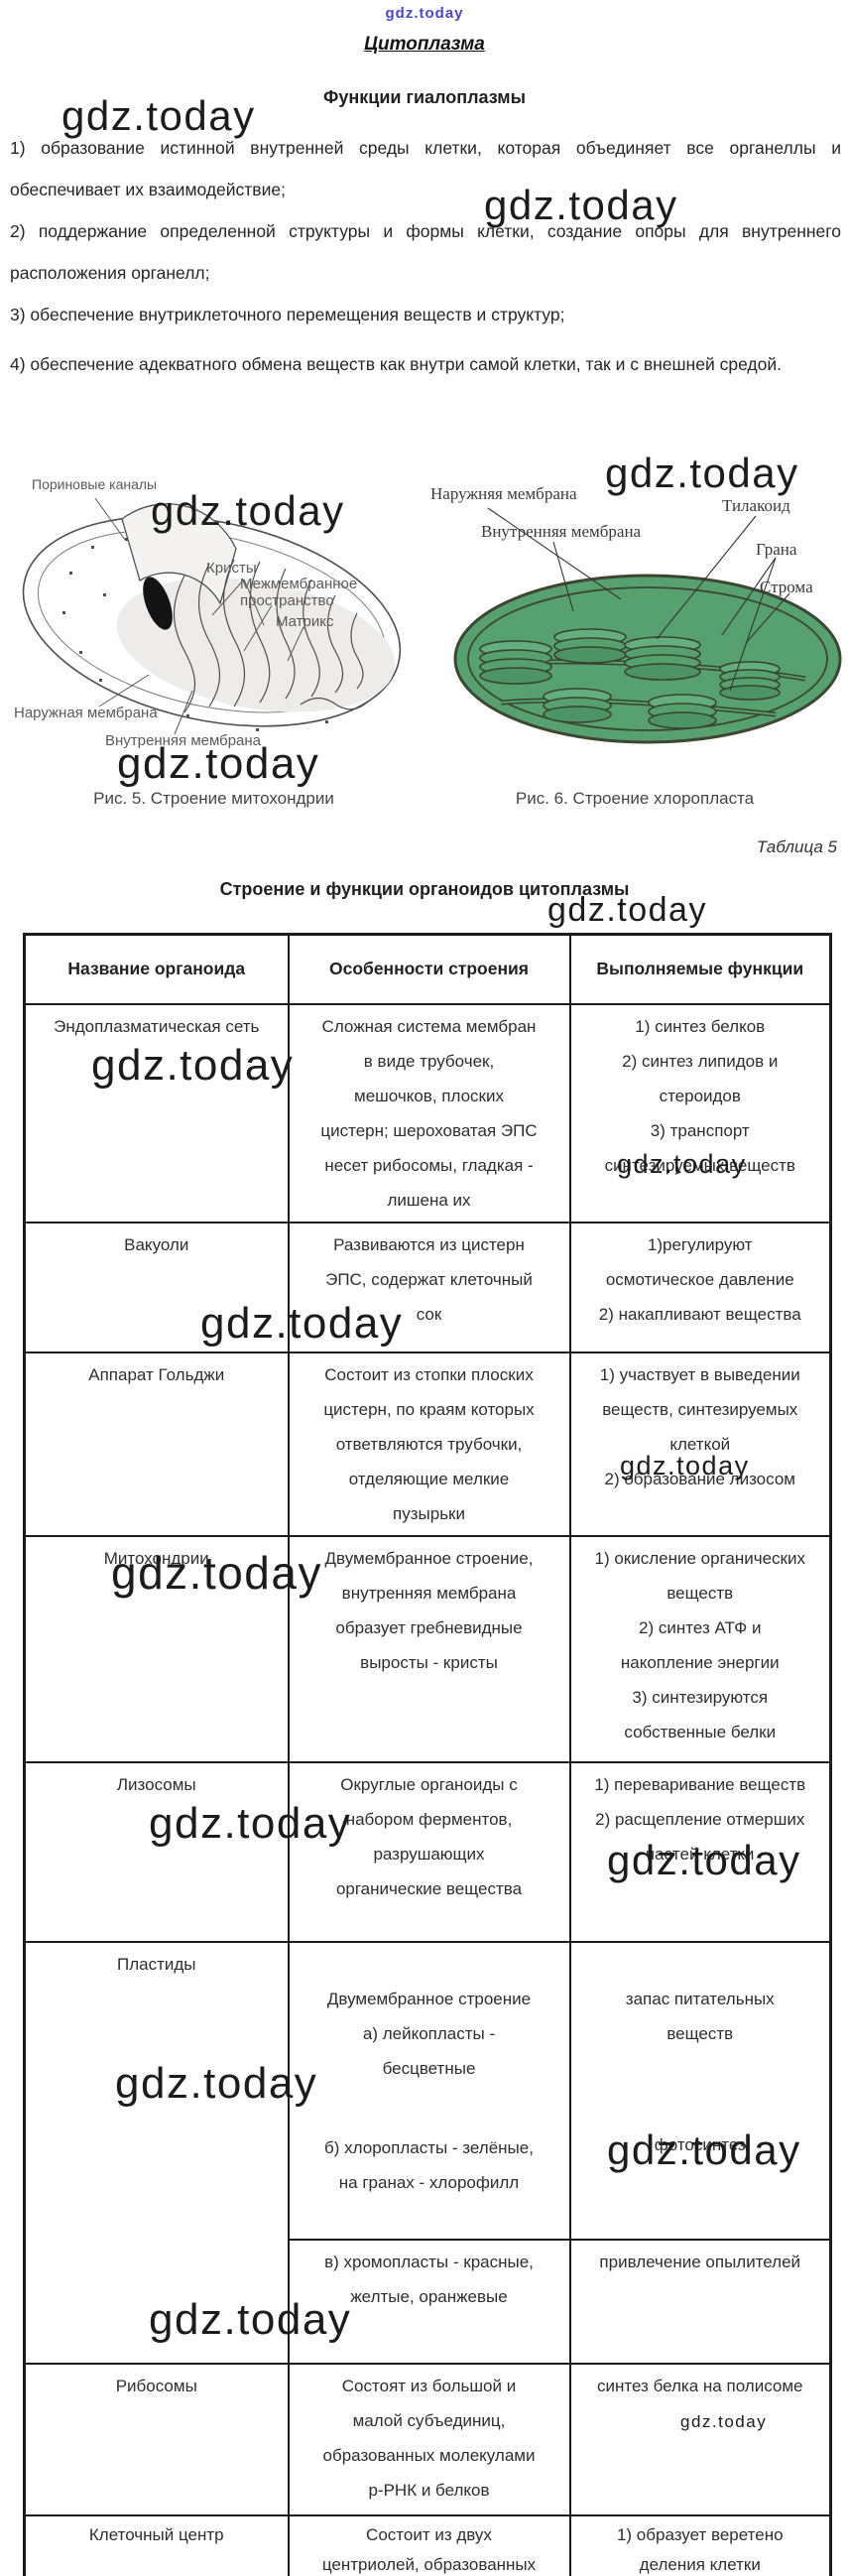  I want to click on header-structure: Особенности строения, so click(429, 969).